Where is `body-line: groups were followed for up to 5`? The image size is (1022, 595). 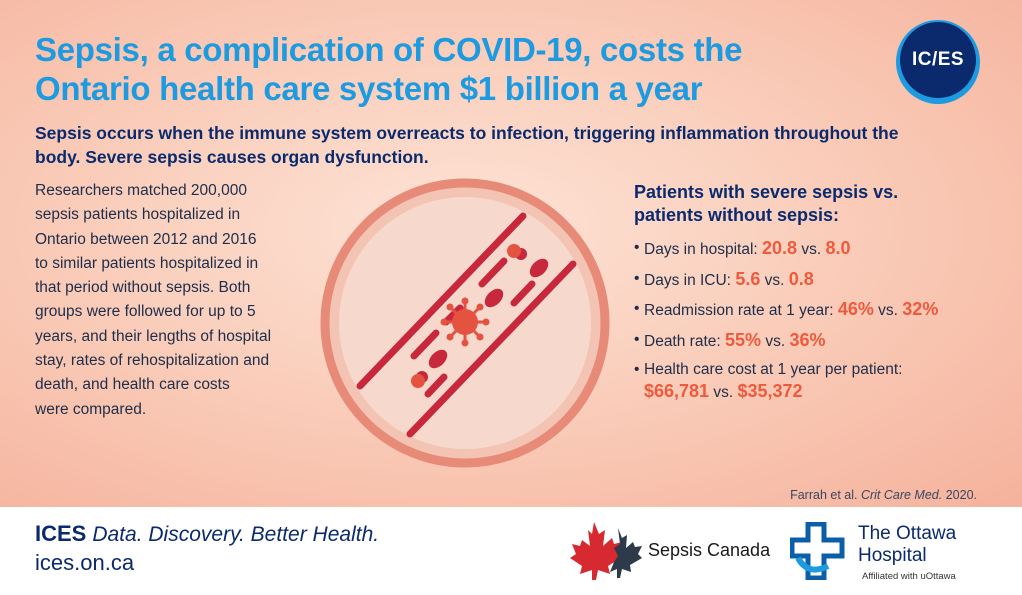 body-line: groups were followed for up to 5 is located at coordinates (145, 312).